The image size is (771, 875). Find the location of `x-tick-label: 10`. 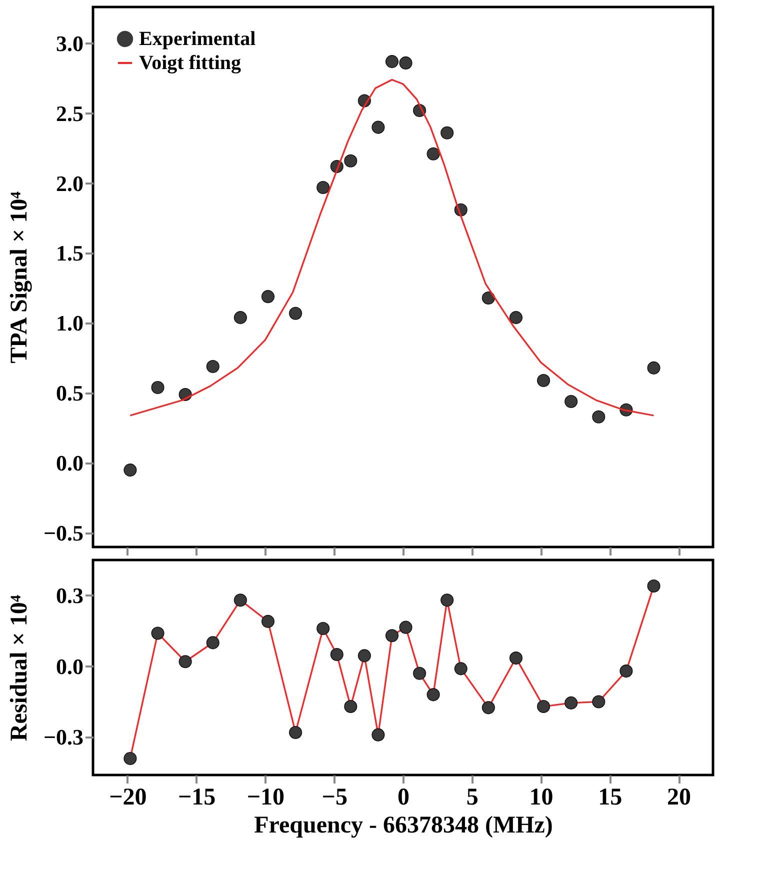

x-tick-label: 10 is located at coordinates (541, 797).